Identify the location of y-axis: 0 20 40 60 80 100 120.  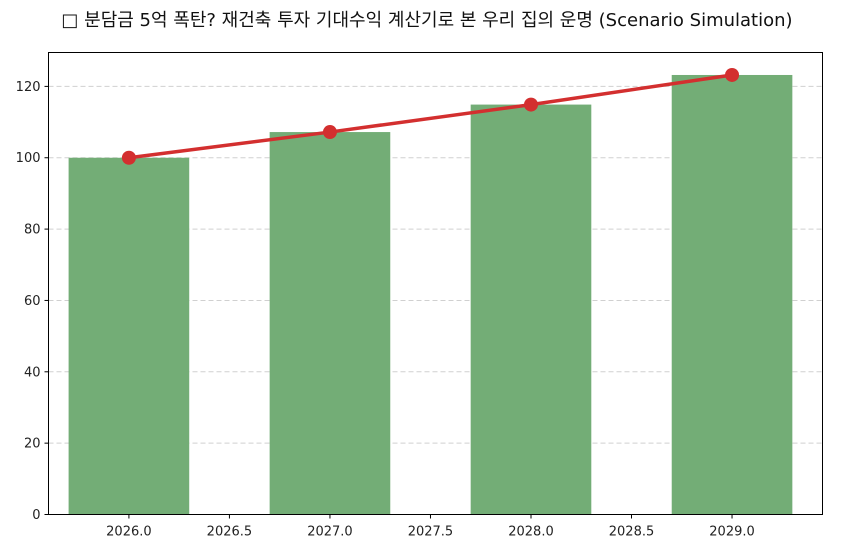
(32, 301).